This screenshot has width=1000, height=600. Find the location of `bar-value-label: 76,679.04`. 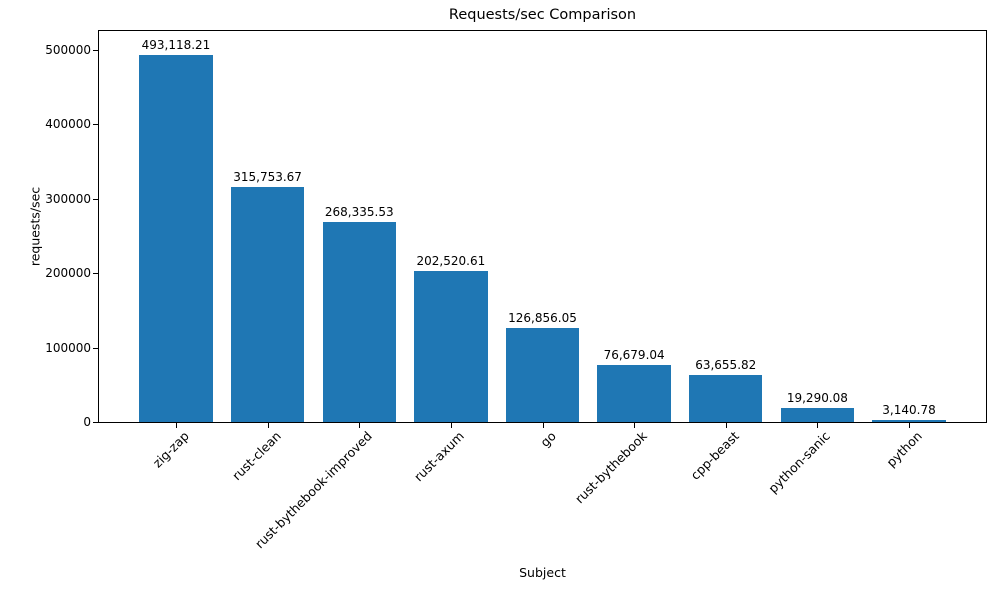

bar-value-label: 76,679.04 is located at coordinates (634, 355).